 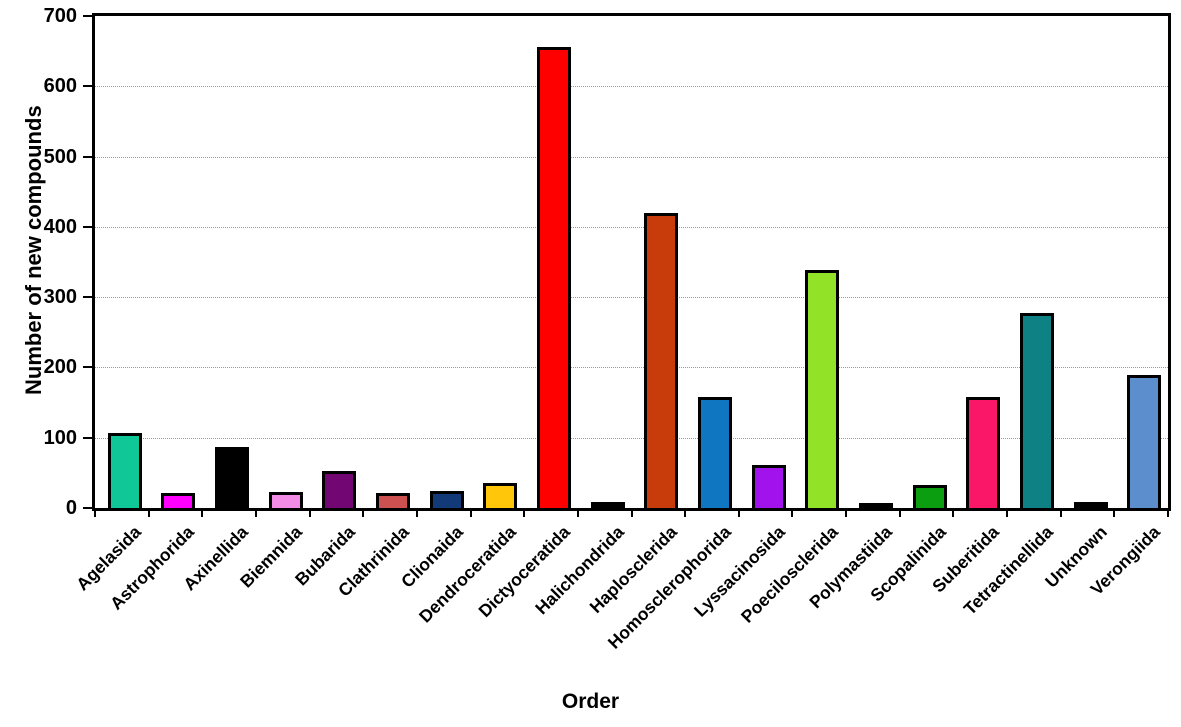 I want to click on bar-clathrinida, so click(x=393, y=500).